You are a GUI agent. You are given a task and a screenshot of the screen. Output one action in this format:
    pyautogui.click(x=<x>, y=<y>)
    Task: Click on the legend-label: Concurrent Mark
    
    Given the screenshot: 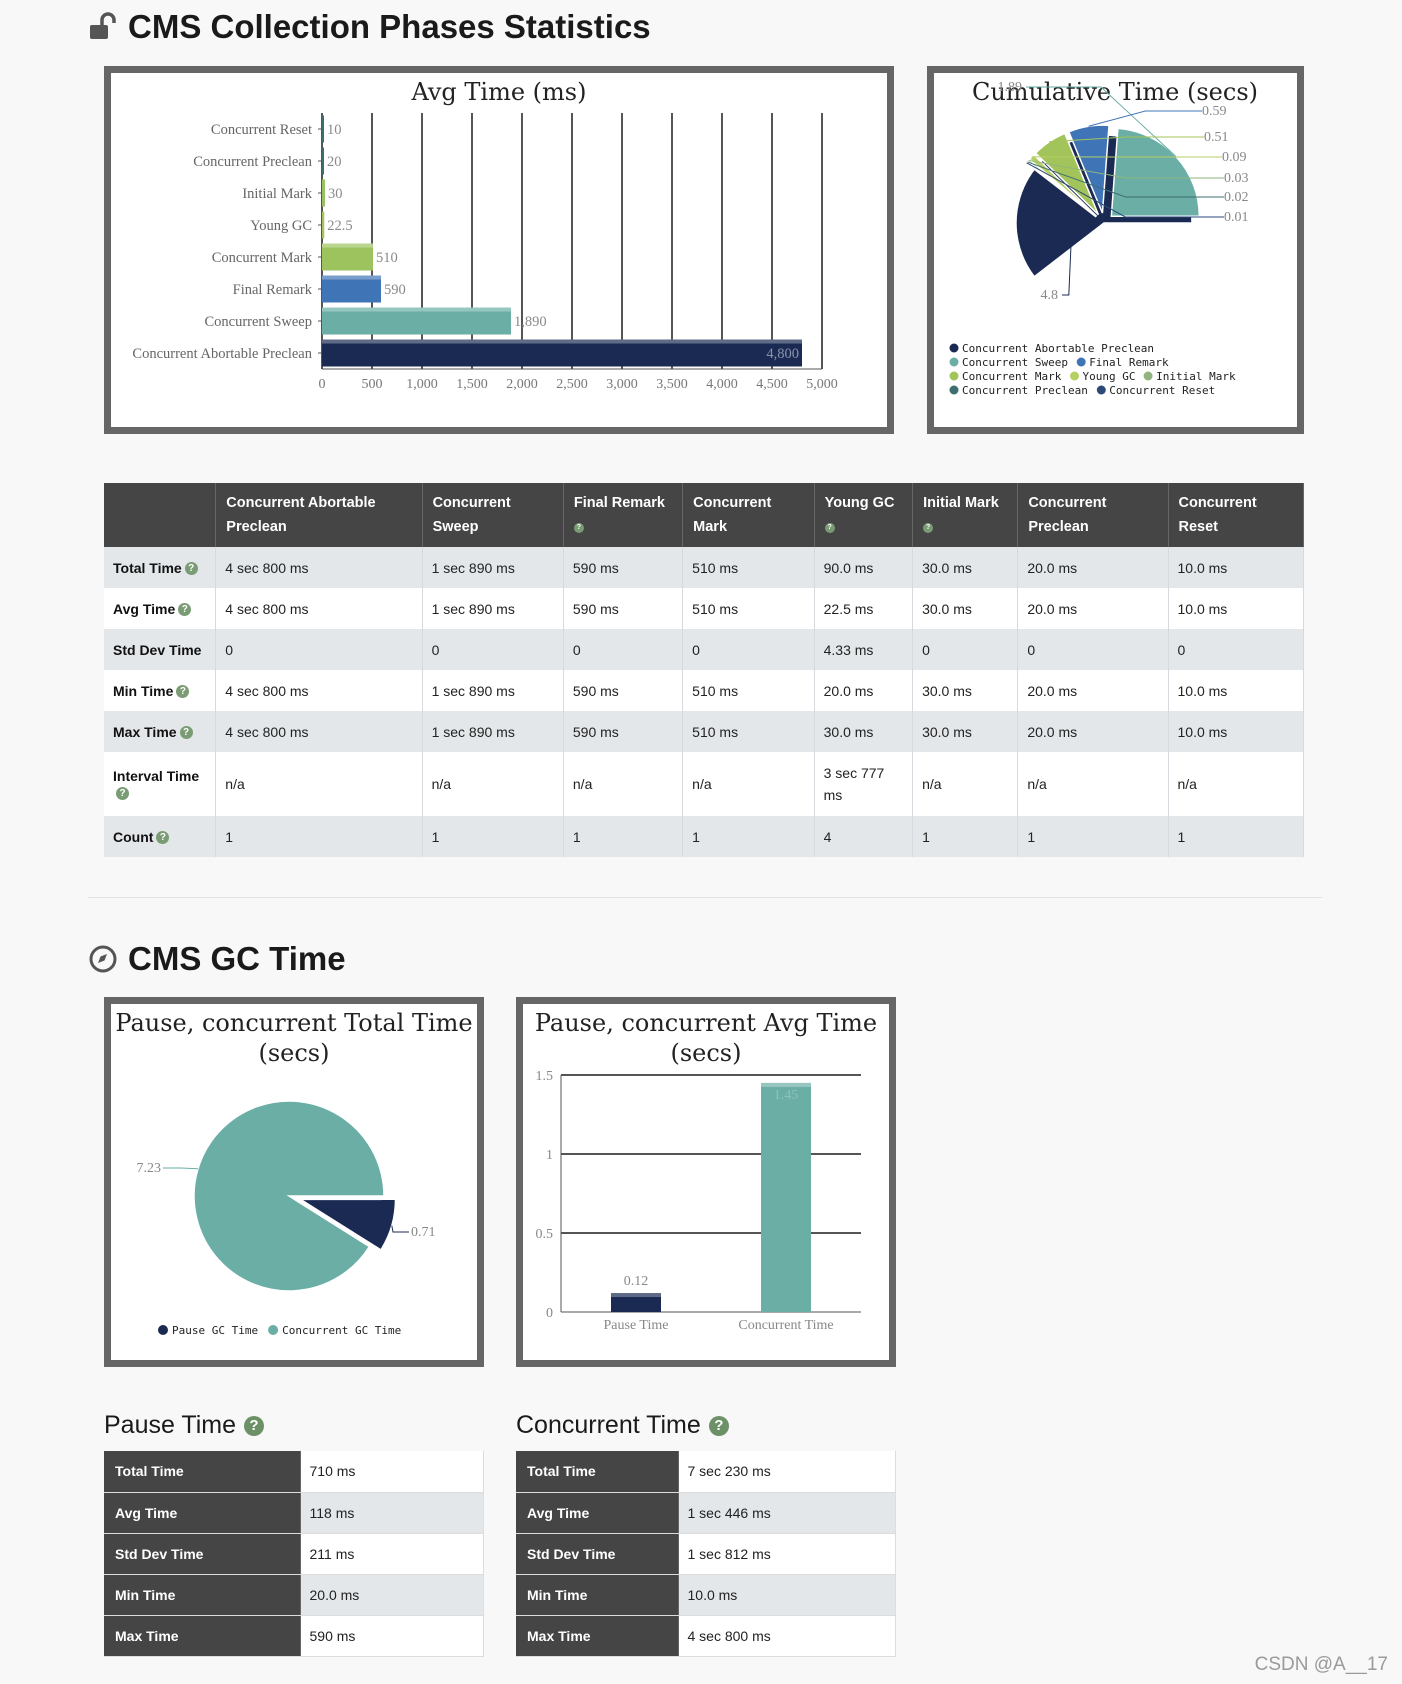 What is the action you would take?
    pyautogui.click(x=1012, y=376)
    